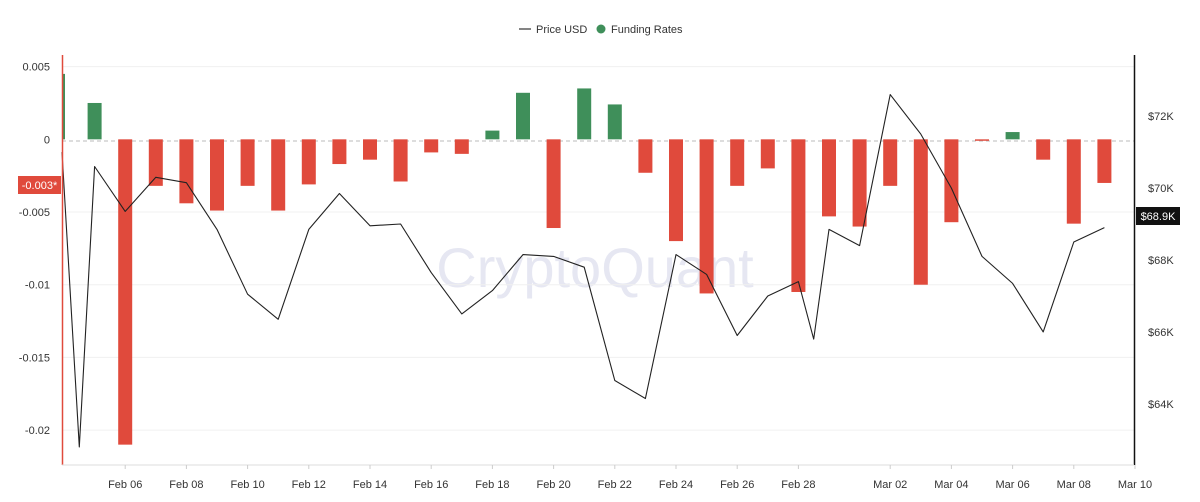 This screenshot has height=502, width=1200. Describe the element at coordinates (615, 485) in the screenshot. I see `x-tick-label: Feb 22` at that location.